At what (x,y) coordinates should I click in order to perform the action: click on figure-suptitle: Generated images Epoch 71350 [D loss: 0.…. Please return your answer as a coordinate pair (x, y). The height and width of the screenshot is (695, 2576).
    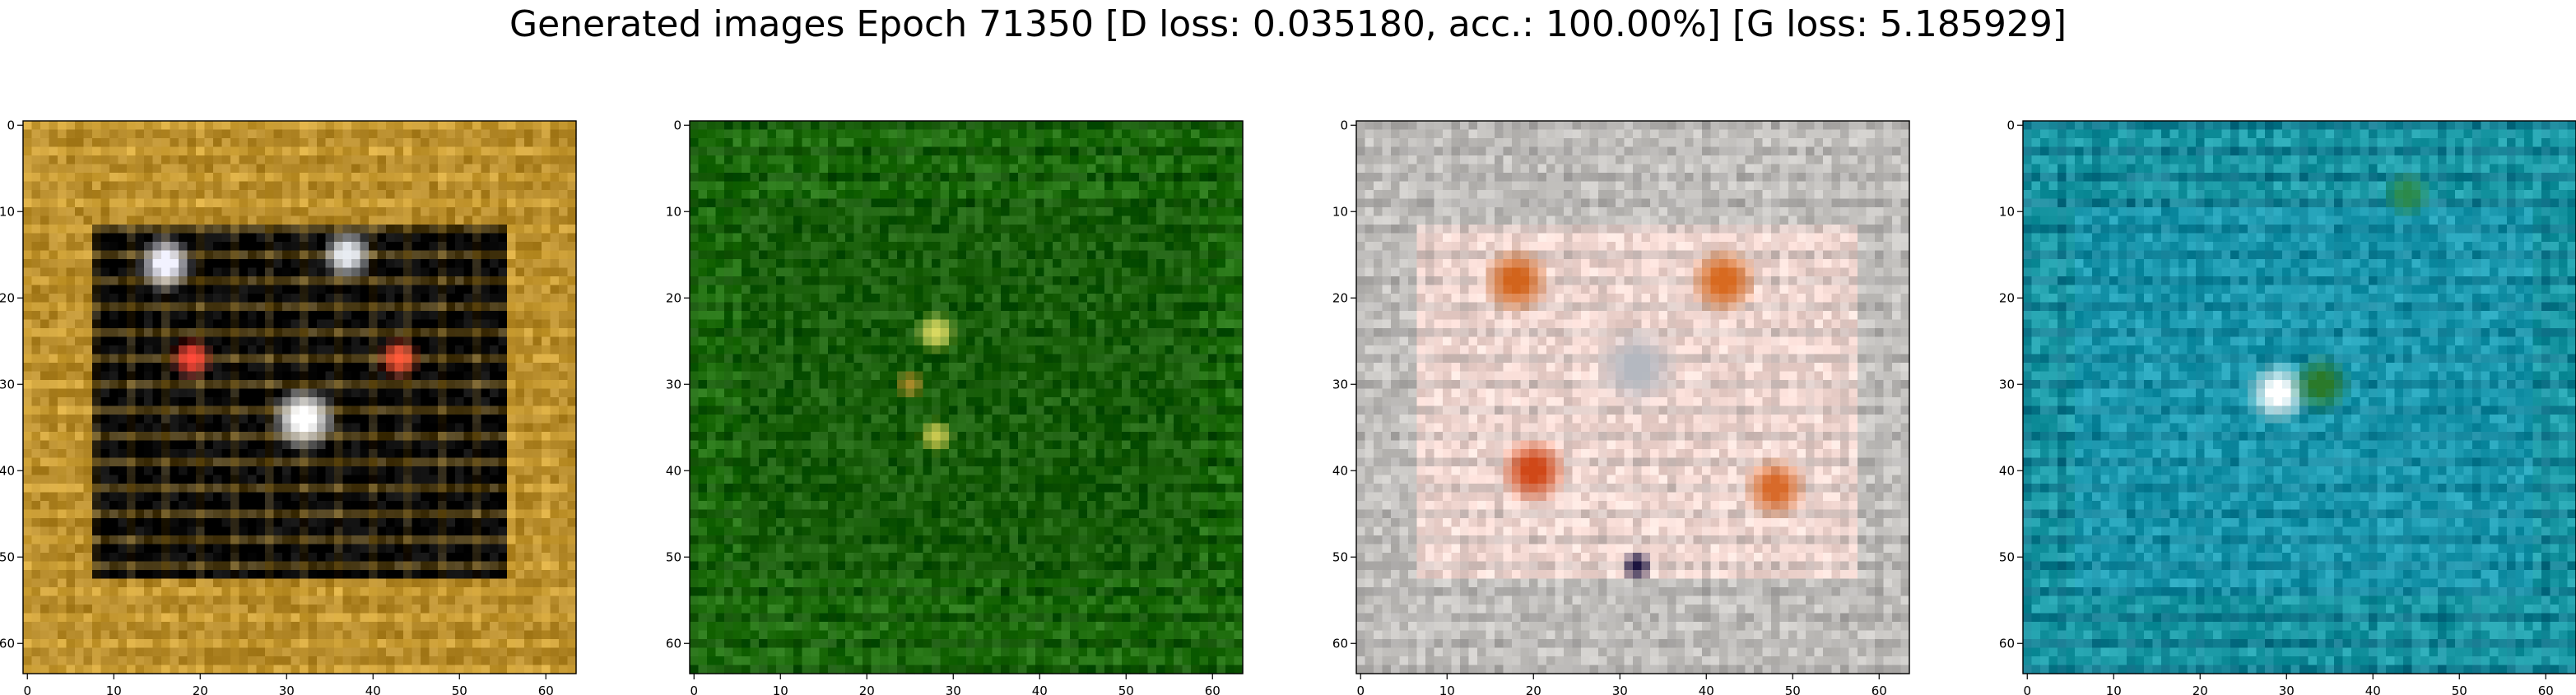
    Looking at the image, I should click on (1288, 24).